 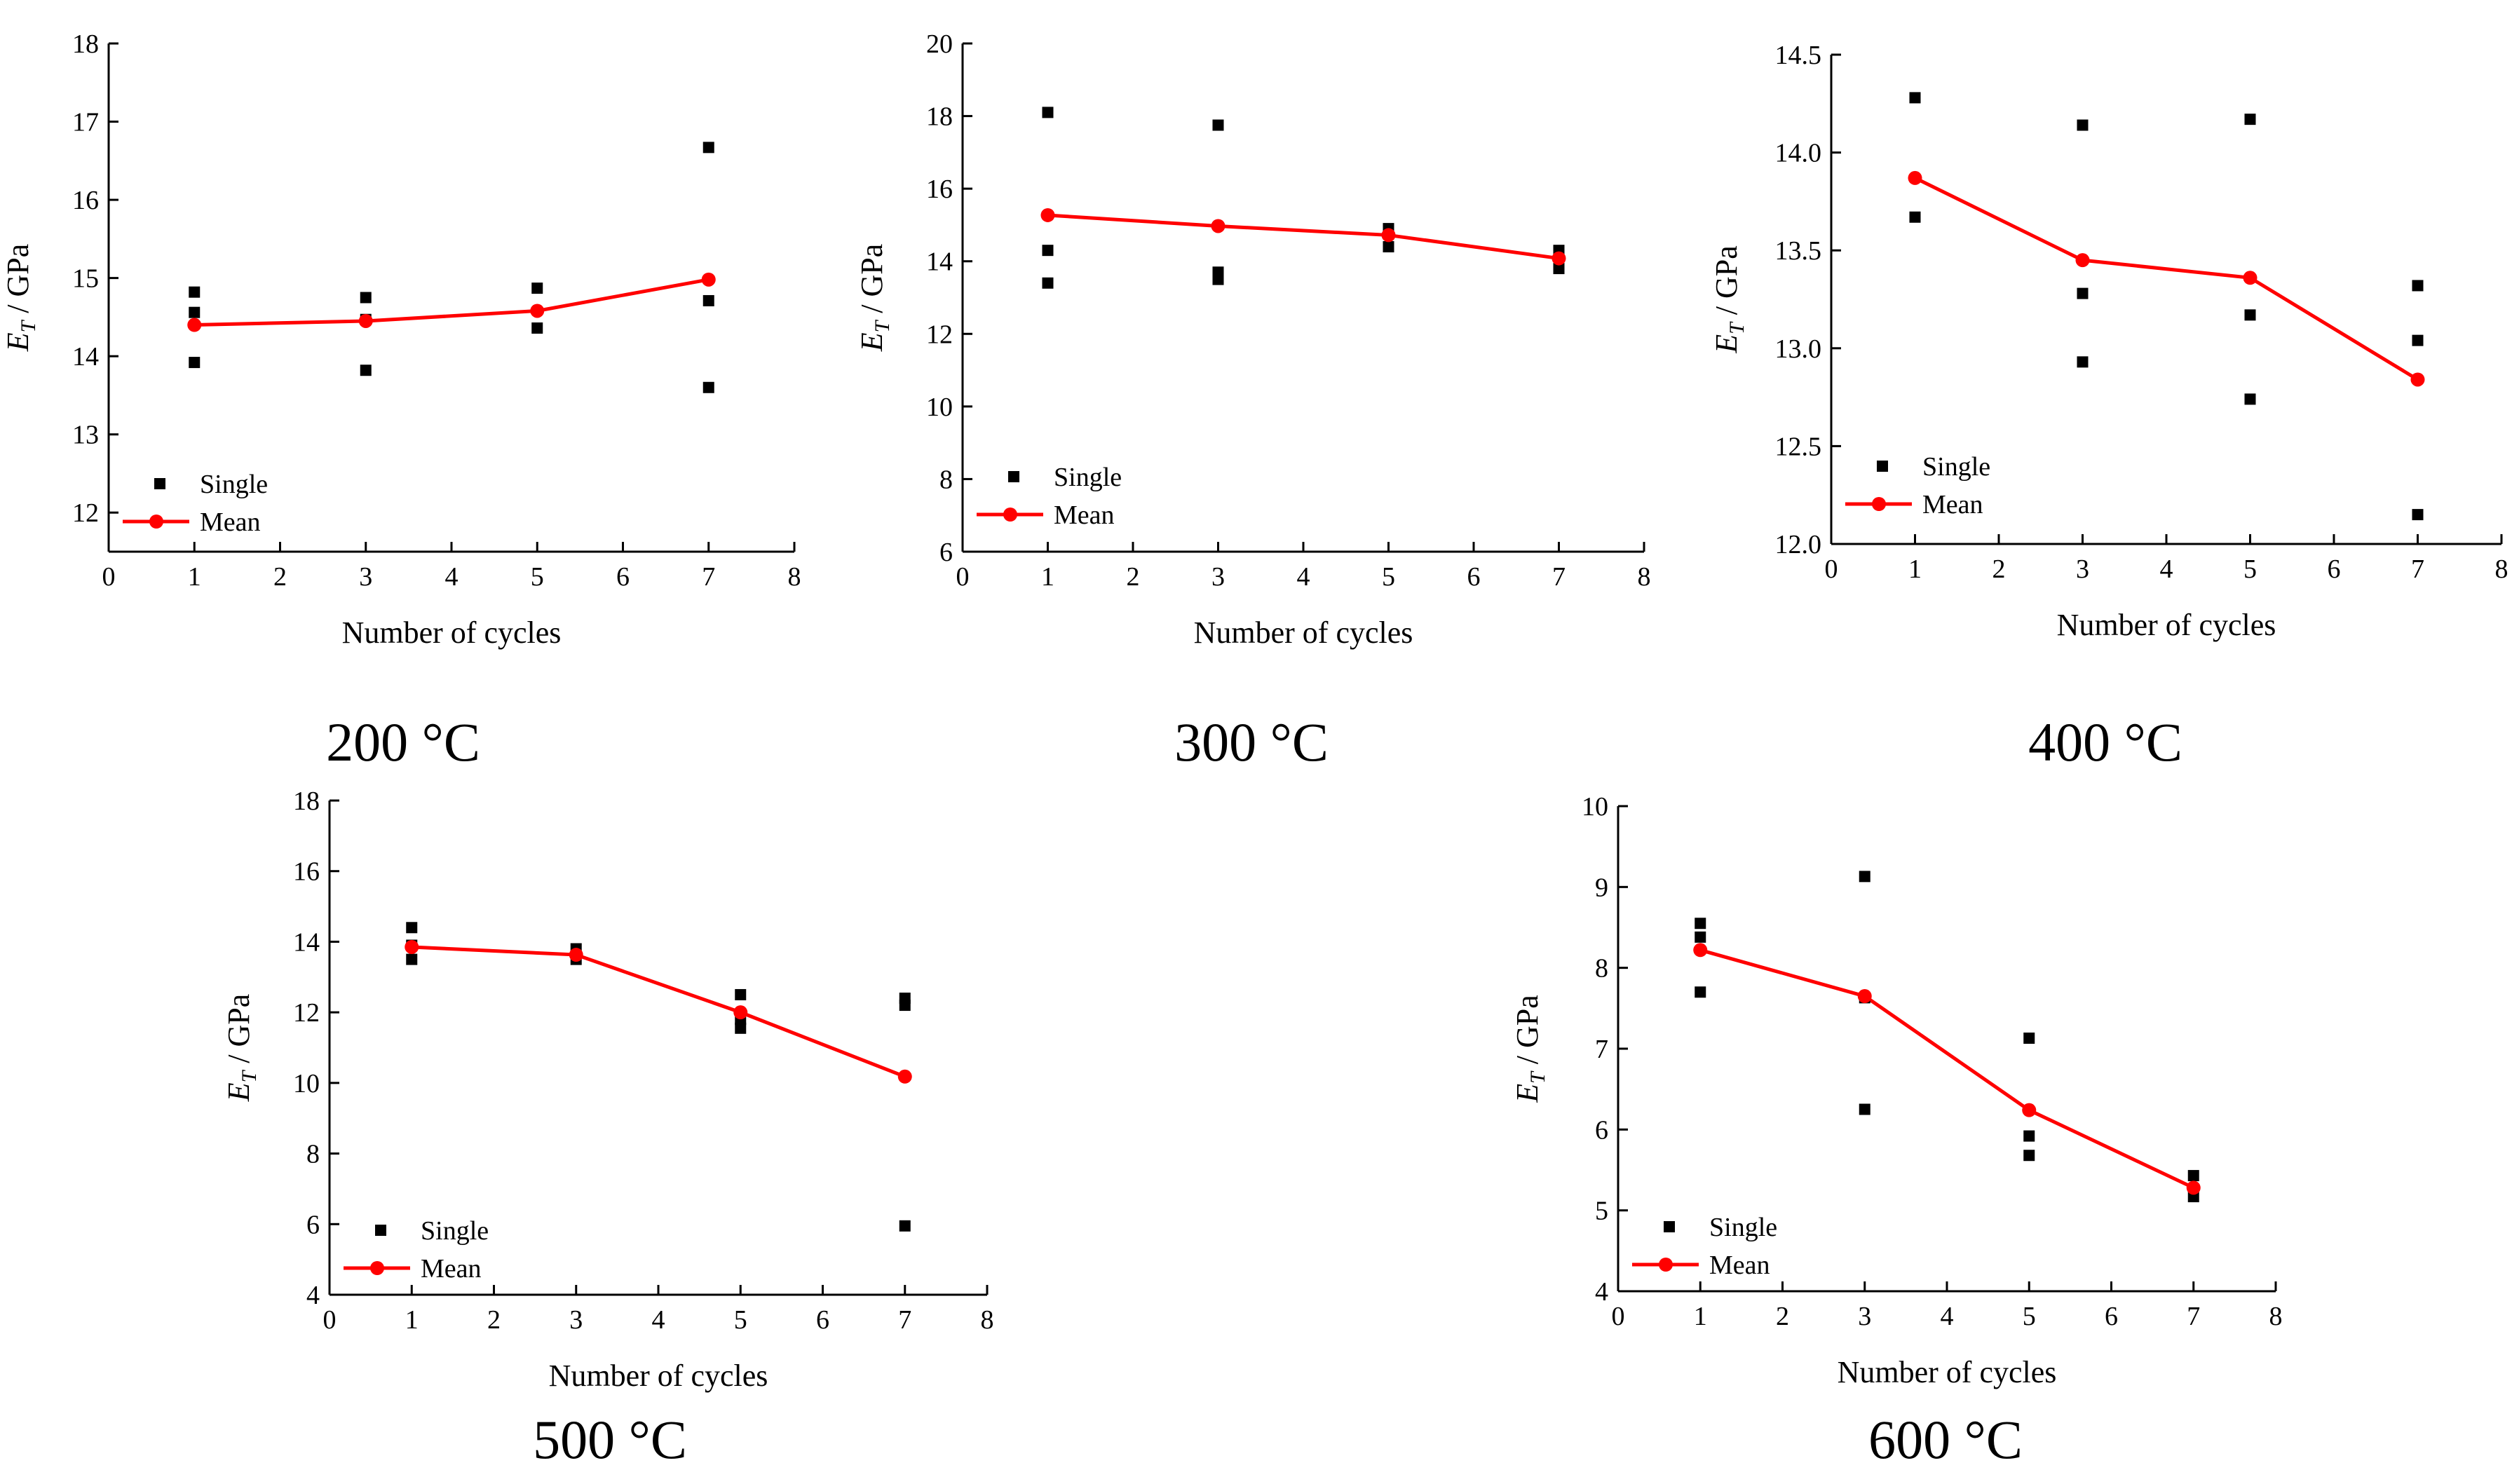 I want to click on y-tick-label: 14.0, so click(x=1798, y=153).